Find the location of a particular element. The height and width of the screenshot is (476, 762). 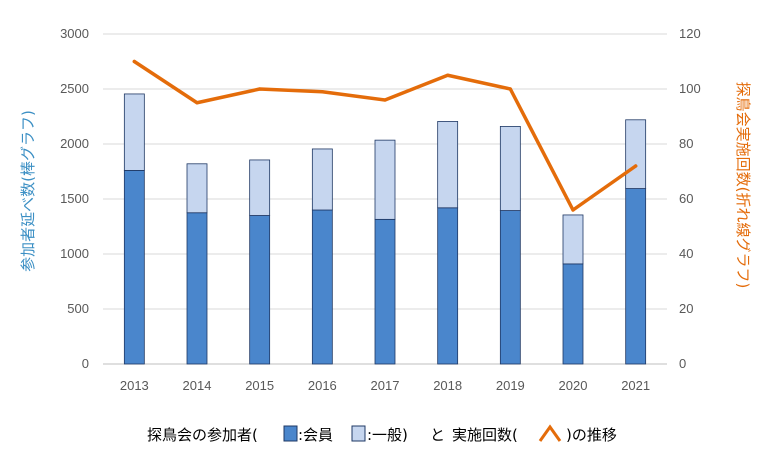

caption-member: :会員 is located at coordinates (315, 435).